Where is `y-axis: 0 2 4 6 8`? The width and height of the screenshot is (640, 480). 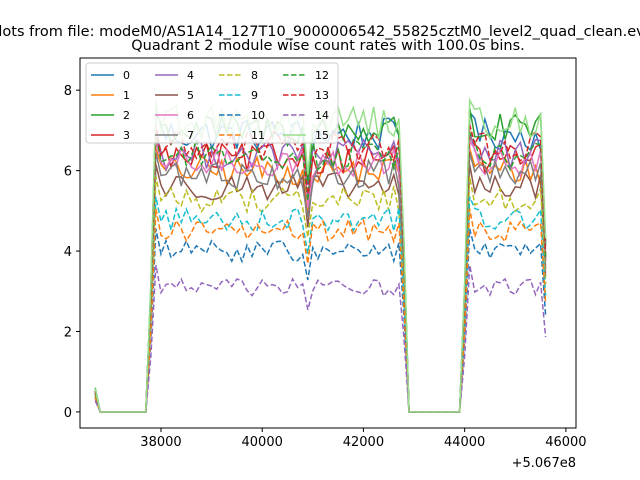 y-axis: 0 2 4 6 8 is located at coordinates (72, 252).